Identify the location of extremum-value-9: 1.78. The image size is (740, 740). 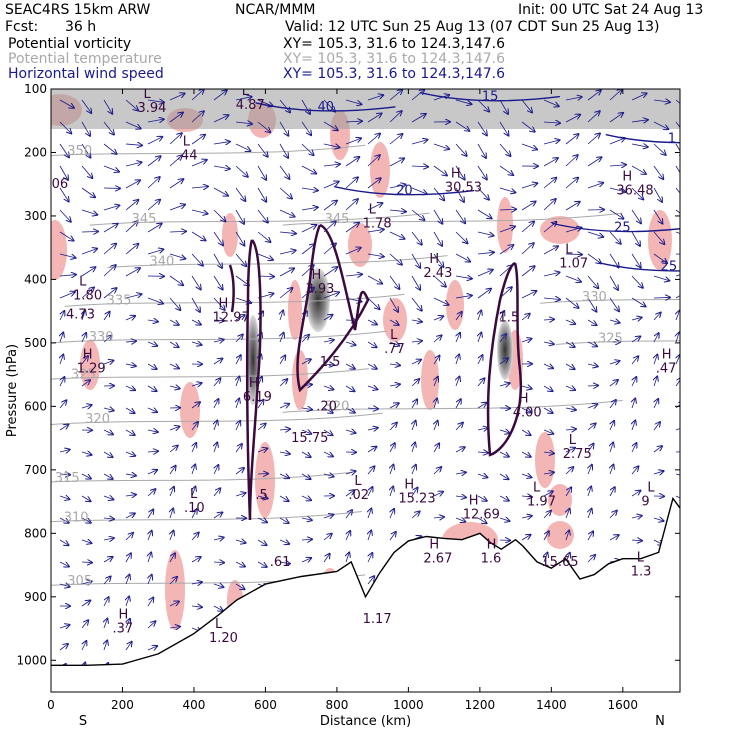
(377, 224).